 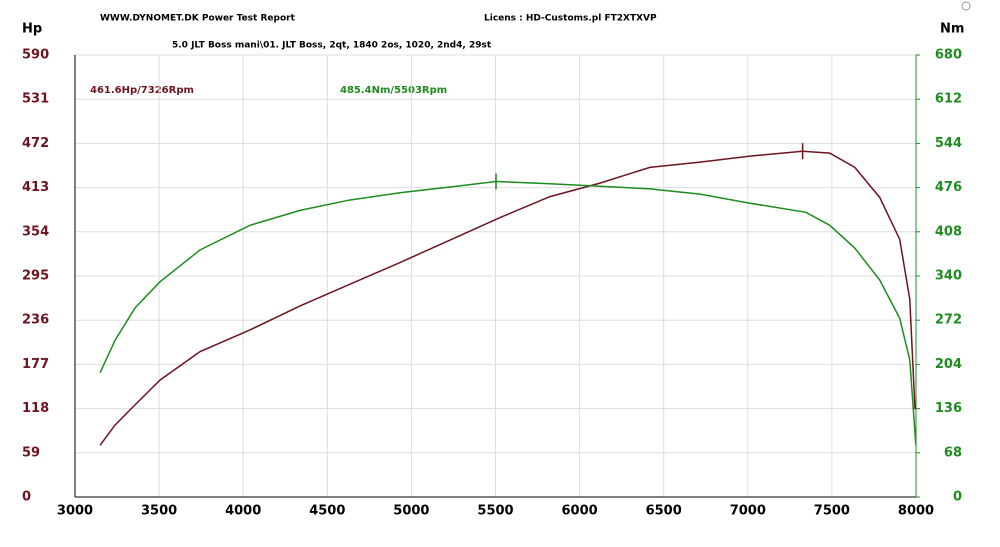 What do you see at coordinates (411, 511) in the screenshot?
I see `x-tick-label: 5000` at bounding box center [411, 511].